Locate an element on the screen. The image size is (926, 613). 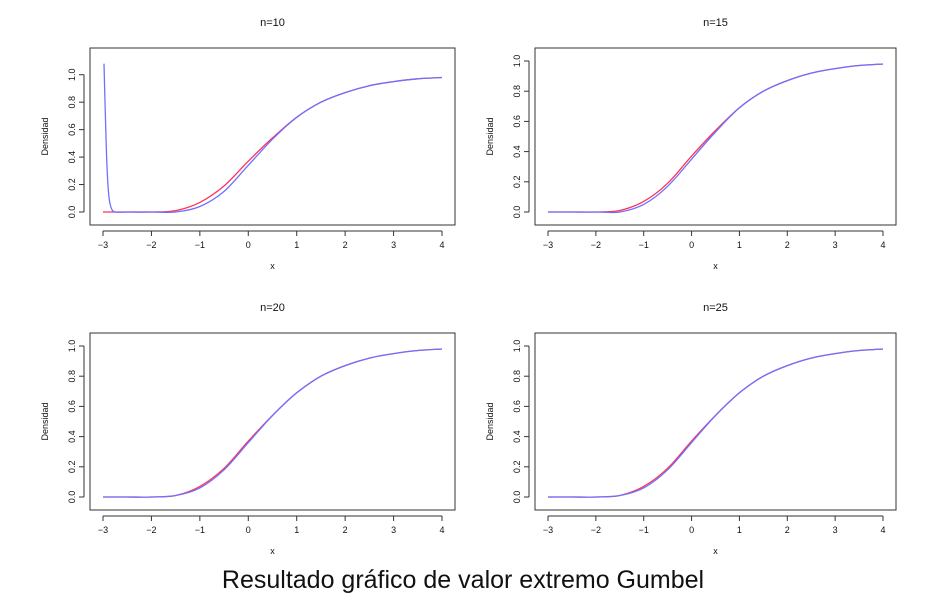
chart-title: n=10 is located at coordinates (272, 23).